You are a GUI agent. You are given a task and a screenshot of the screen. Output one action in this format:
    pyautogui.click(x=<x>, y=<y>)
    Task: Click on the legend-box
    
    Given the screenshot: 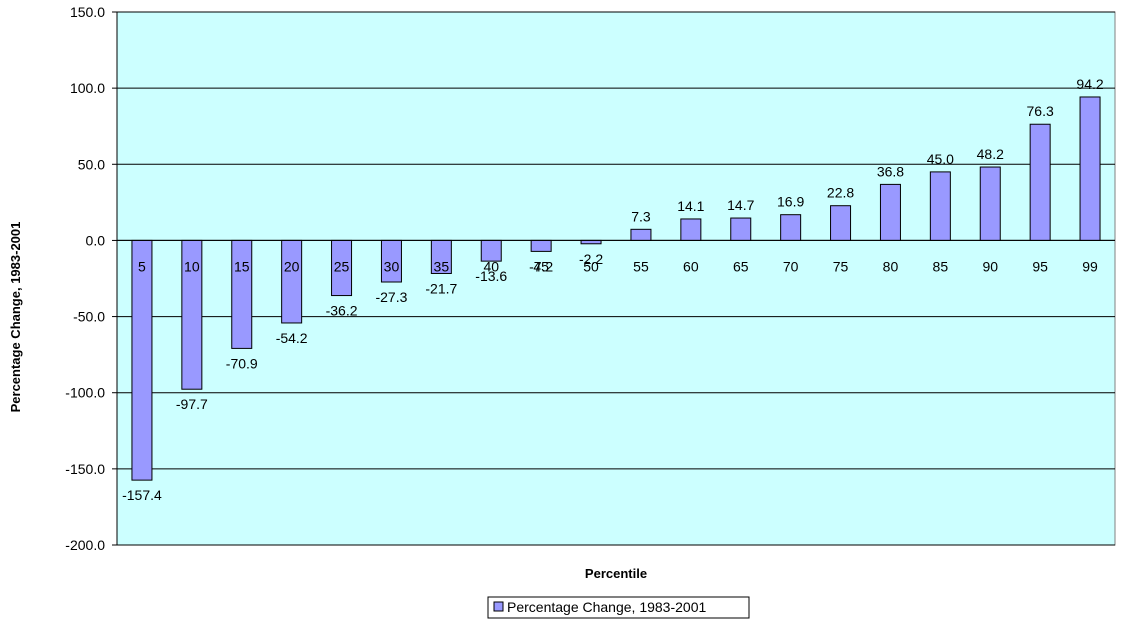 What is the action you would take?
    pyautogui.click(x=618, y=607)
    